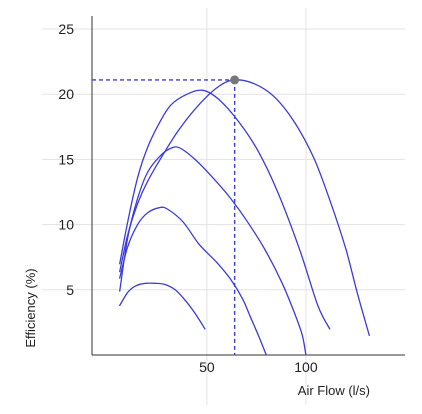 The height and width of the screenshot is (414, 422). Describe the element at coordinates (66, 225) in the screenshot. I see `y-tick-label: 10` at that location.